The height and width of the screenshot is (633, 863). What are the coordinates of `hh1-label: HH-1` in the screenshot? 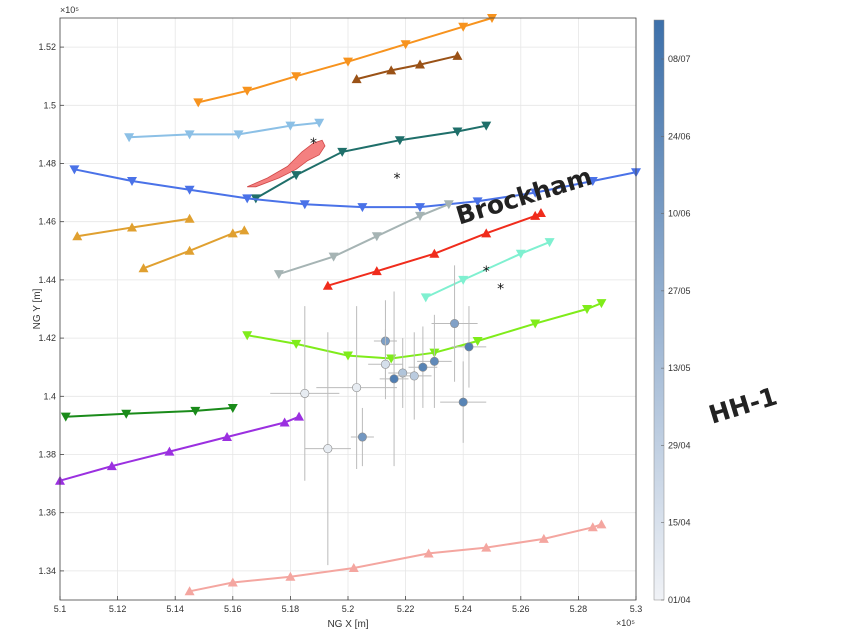 It's located at (742, 406).